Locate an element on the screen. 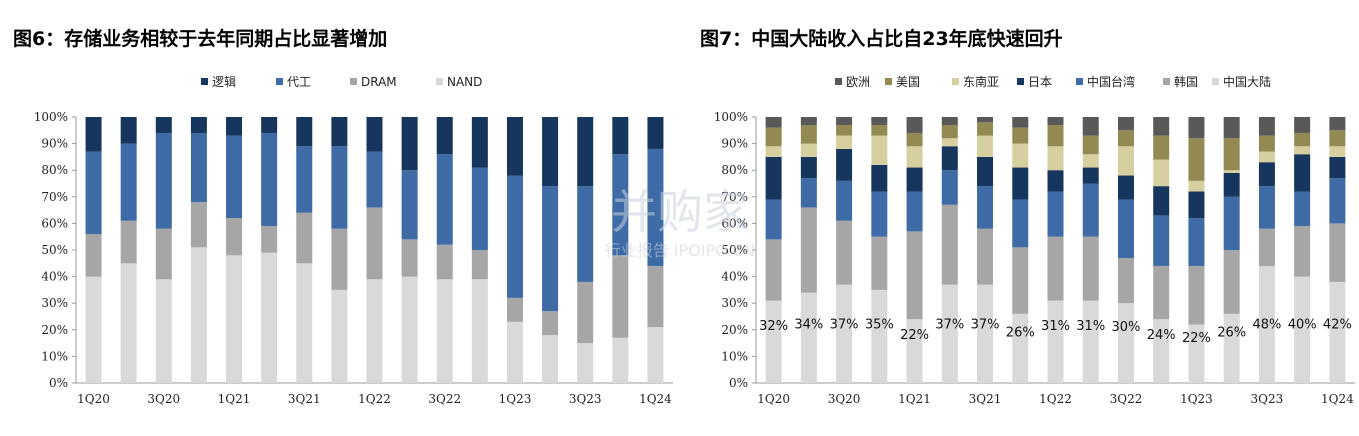 The width and height of the screenshot is (1359, 436). right-legend-label: 中国大陆 is located at coordinates (1247, 81).